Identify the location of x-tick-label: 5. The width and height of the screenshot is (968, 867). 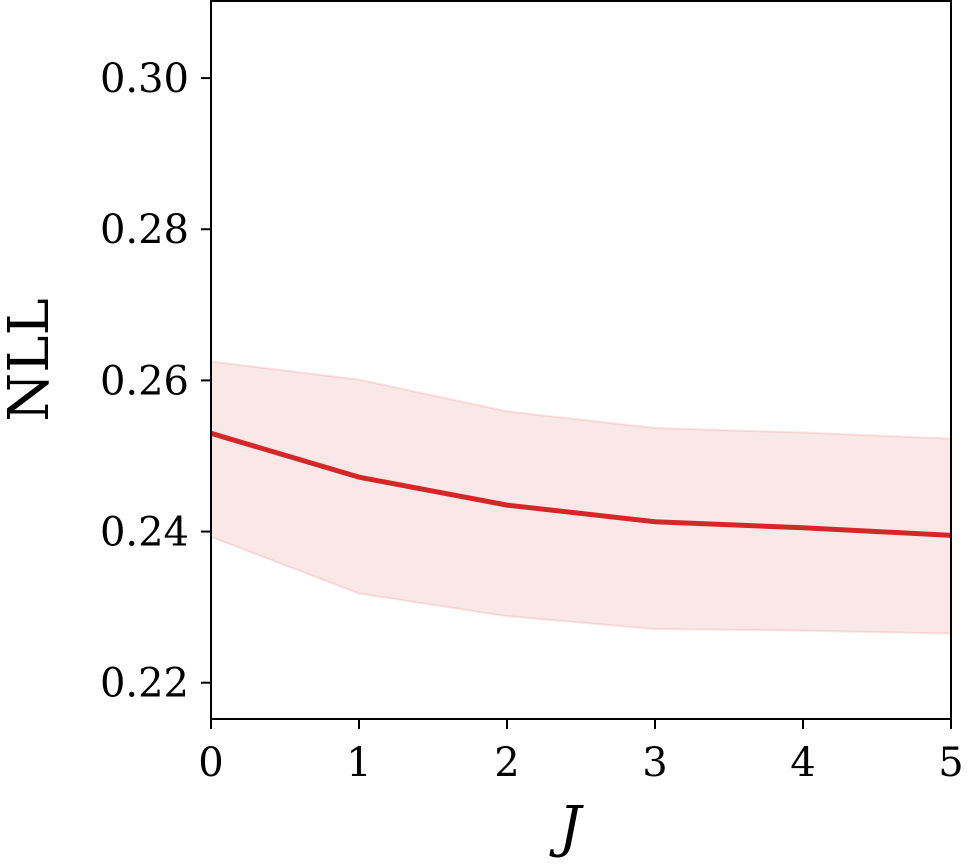
(950, 763).